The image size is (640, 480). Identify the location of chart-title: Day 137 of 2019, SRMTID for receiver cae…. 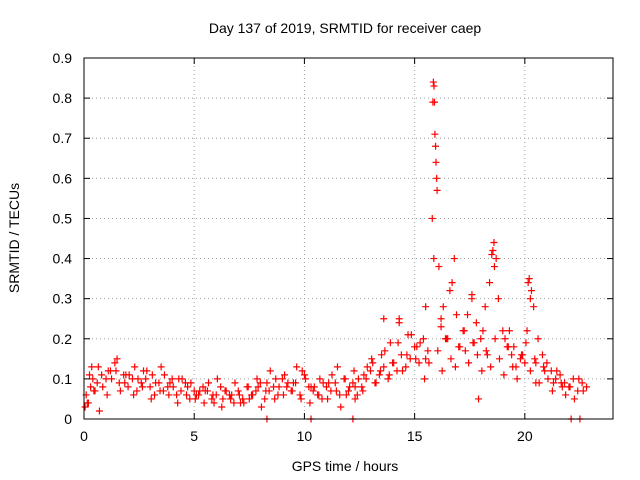
(345, 28).